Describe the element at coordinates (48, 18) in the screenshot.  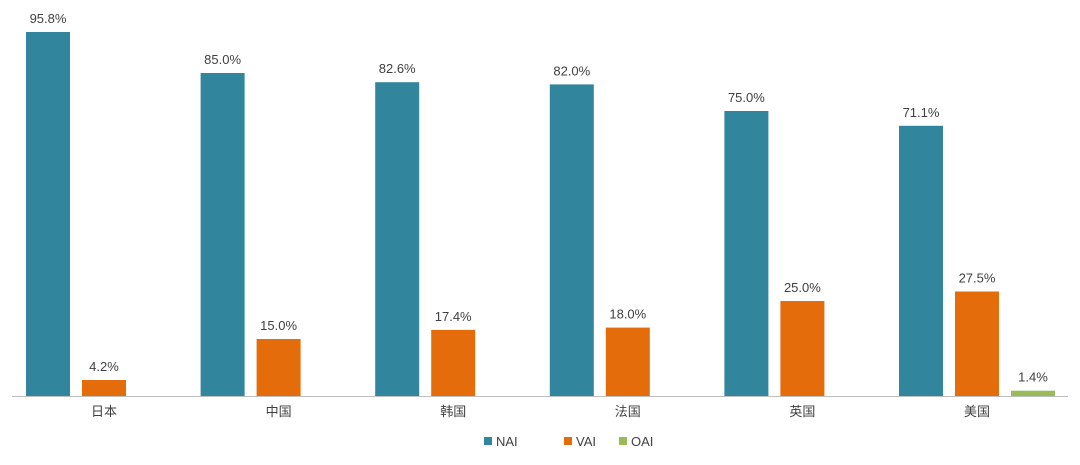
I see `value-label-nai-0: 95.8%` at that location.